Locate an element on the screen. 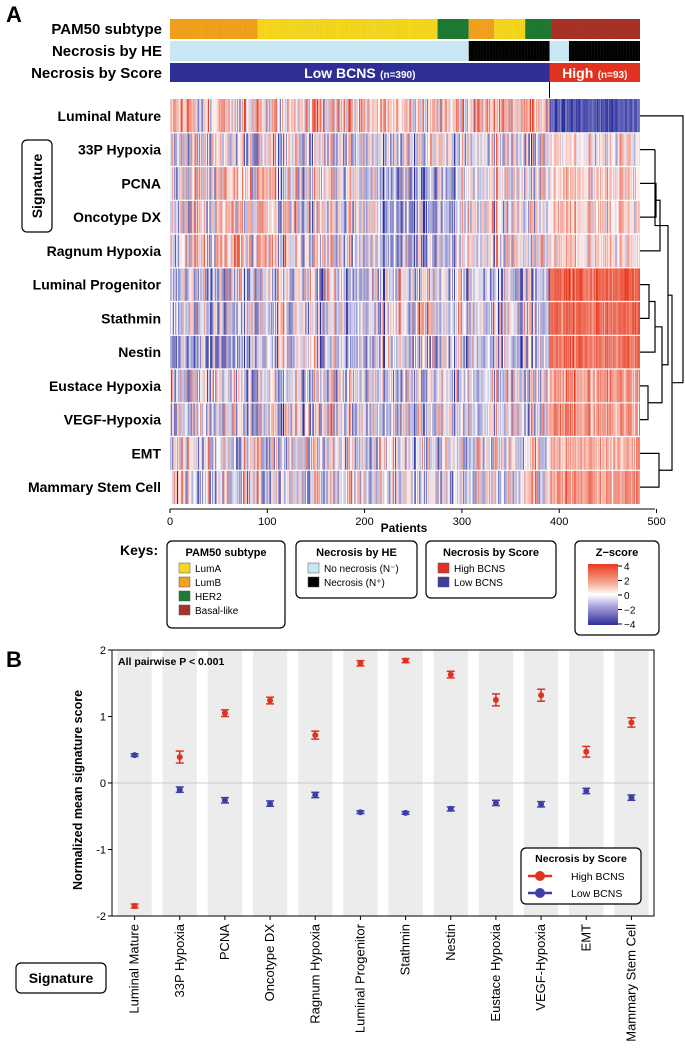  key-group-title: PAM50 subtype is located at coordinates (225, 553).